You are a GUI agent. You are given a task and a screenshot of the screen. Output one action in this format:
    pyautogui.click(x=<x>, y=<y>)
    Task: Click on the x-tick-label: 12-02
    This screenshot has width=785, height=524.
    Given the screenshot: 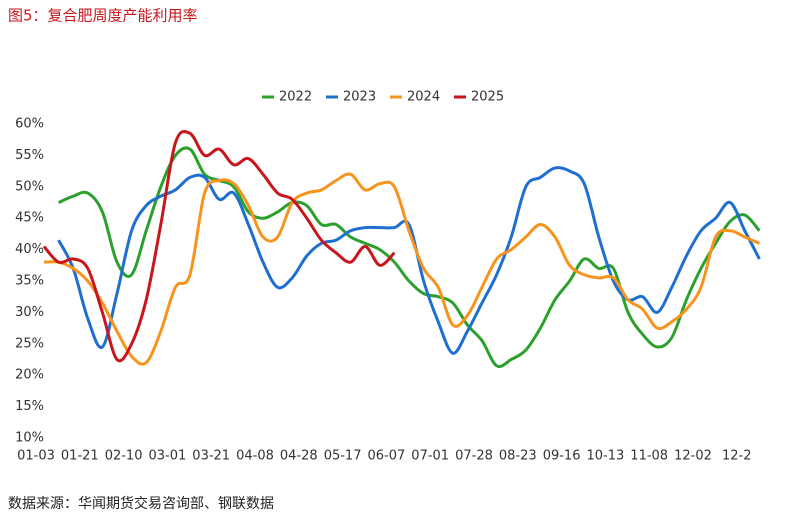 What is the action you would take?
    pyautogui.click(x=693, y=456)
    